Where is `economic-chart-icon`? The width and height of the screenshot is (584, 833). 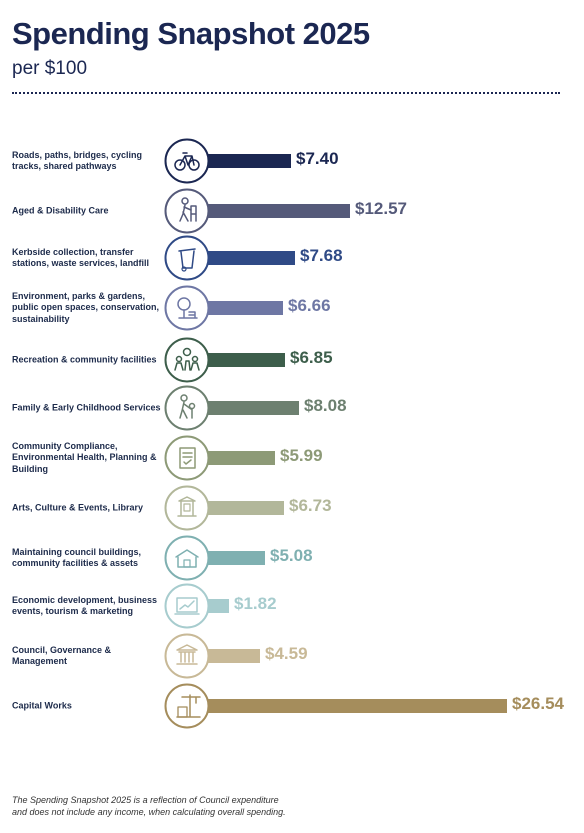
economic-chart-icon is located at coordinates (187, 606).